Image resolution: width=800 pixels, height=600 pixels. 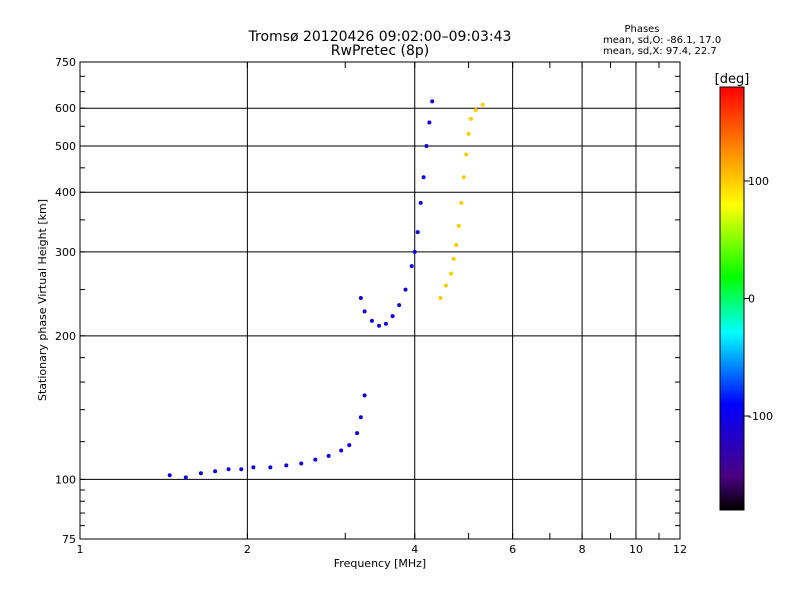 What do you see at coordinates (42, 300) in the screenshot?
I see `y-axis-label: Stationary phase Virtual Height [km]` at bounding box center [42, 300].